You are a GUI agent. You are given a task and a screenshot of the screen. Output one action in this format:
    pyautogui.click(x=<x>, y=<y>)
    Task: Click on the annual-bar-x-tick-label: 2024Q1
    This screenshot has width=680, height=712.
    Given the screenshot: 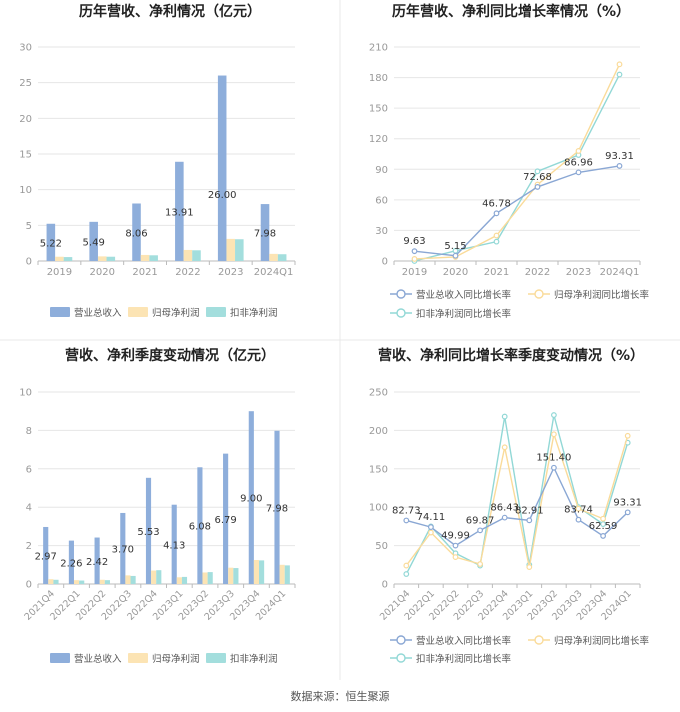 What is the action you would take?
    pyautogui.click(x=274, y=272)
    